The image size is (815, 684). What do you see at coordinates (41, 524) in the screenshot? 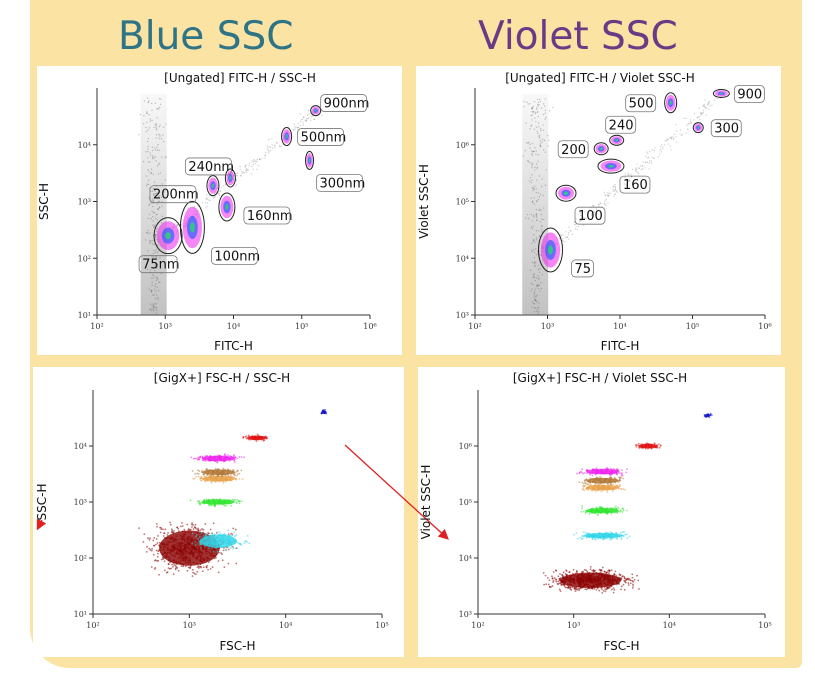
I see `arrow-left` at bounding box center [41, 524].